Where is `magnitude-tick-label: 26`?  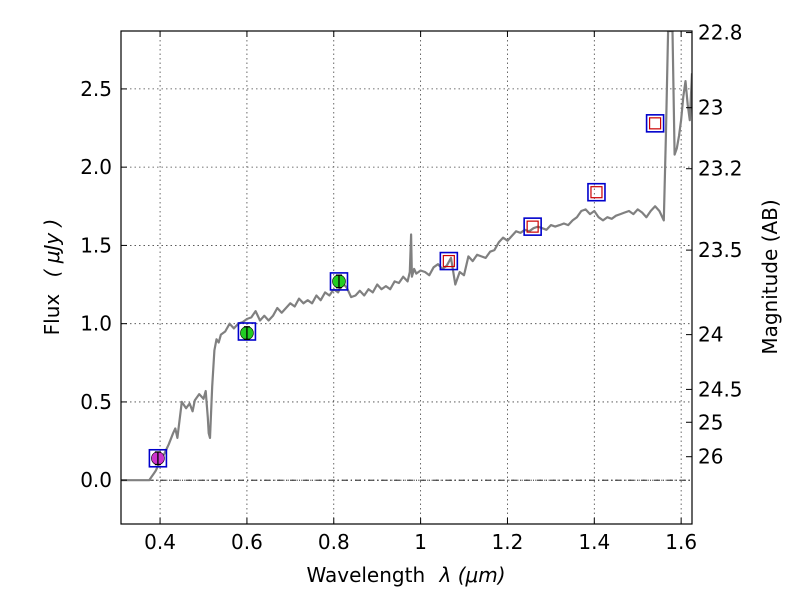 magnitude-tick-label: 26 is located at coordinates (710, 457).